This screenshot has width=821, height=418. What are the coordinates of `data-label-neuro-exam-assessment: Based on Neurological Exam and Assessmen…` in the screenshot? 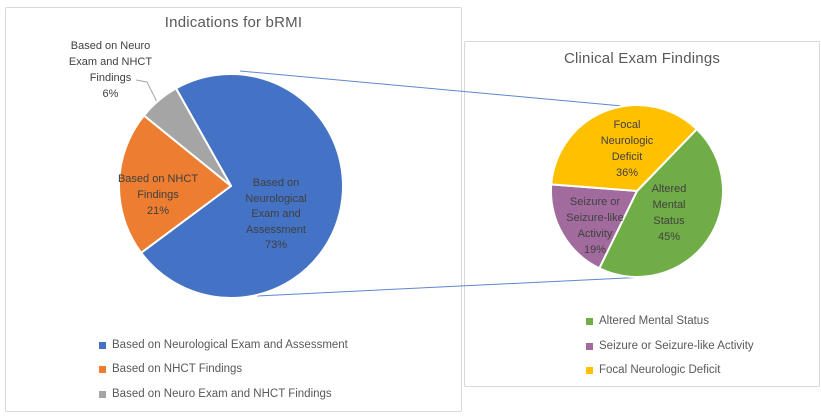 It's located at (276, 214).